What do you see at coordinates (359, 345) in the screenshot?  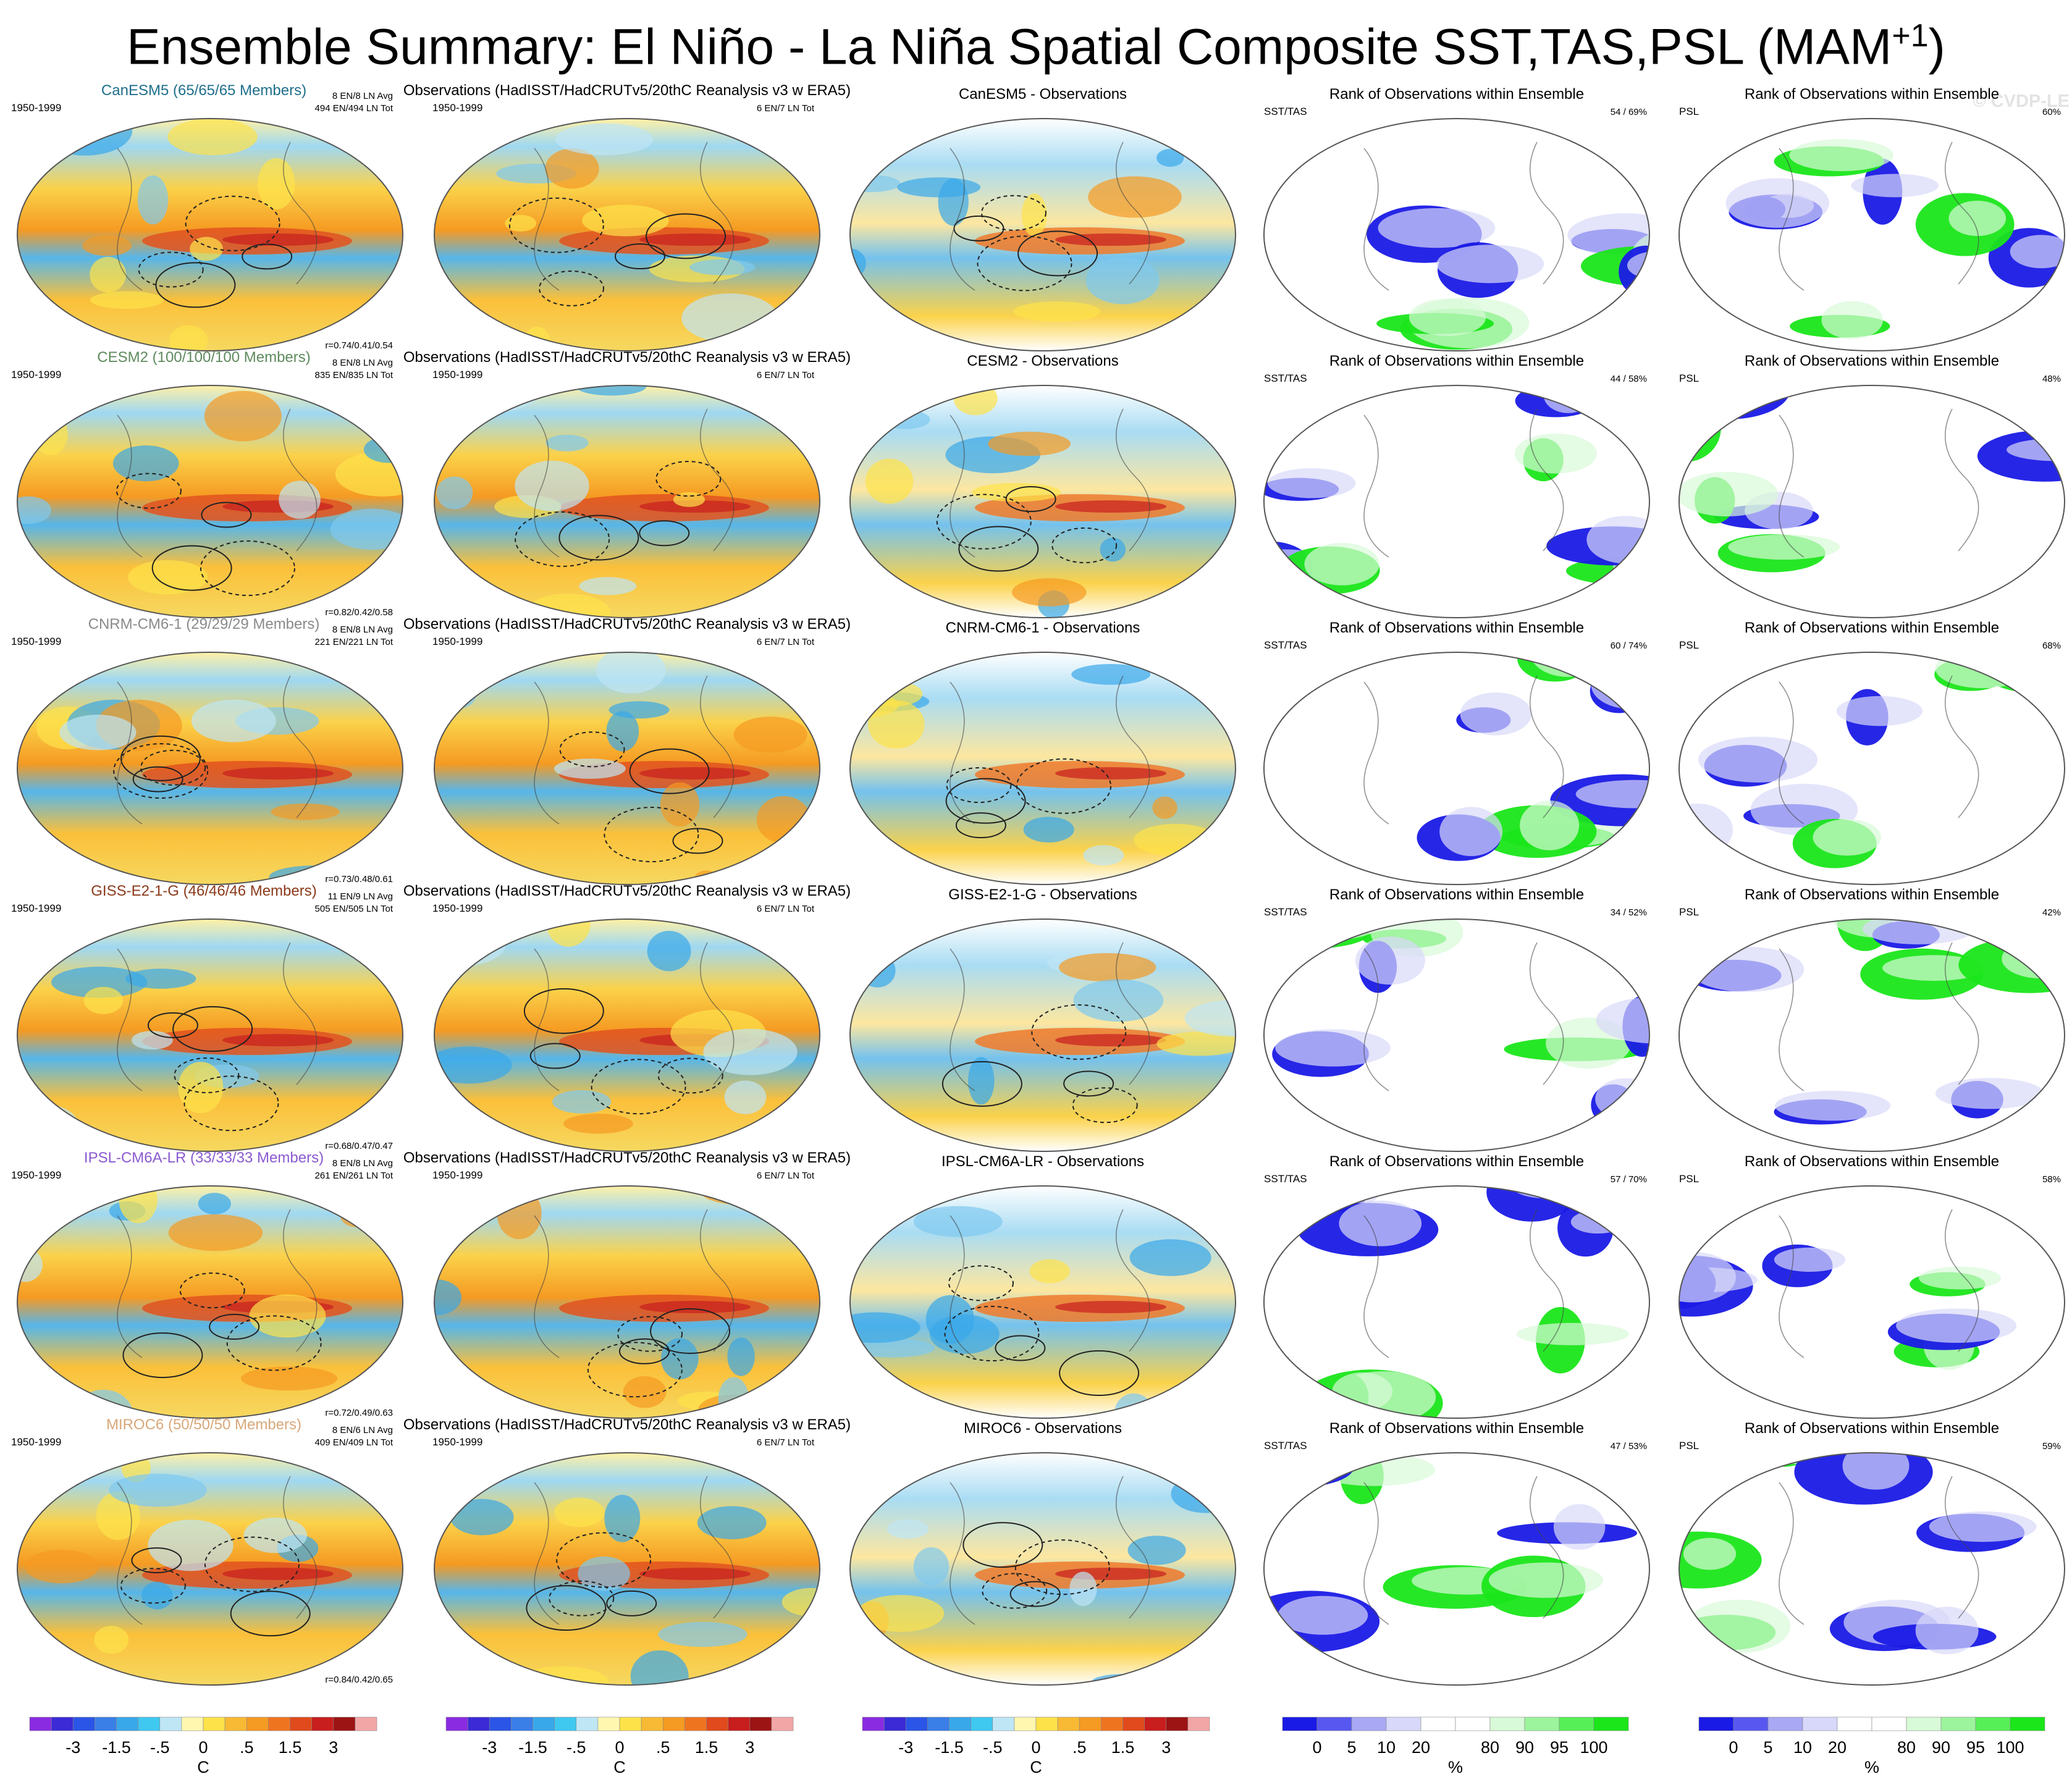 I see `pattern-correlation: r=0.74/0.41/0.54` at bounding box center [359, 345].